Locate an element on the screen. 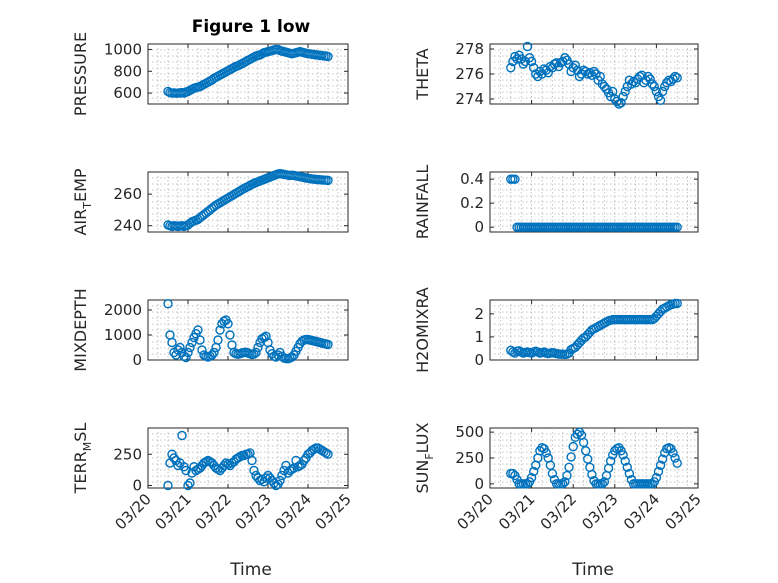  y-tick-label: 1000 is located at coordinates (123, 49).